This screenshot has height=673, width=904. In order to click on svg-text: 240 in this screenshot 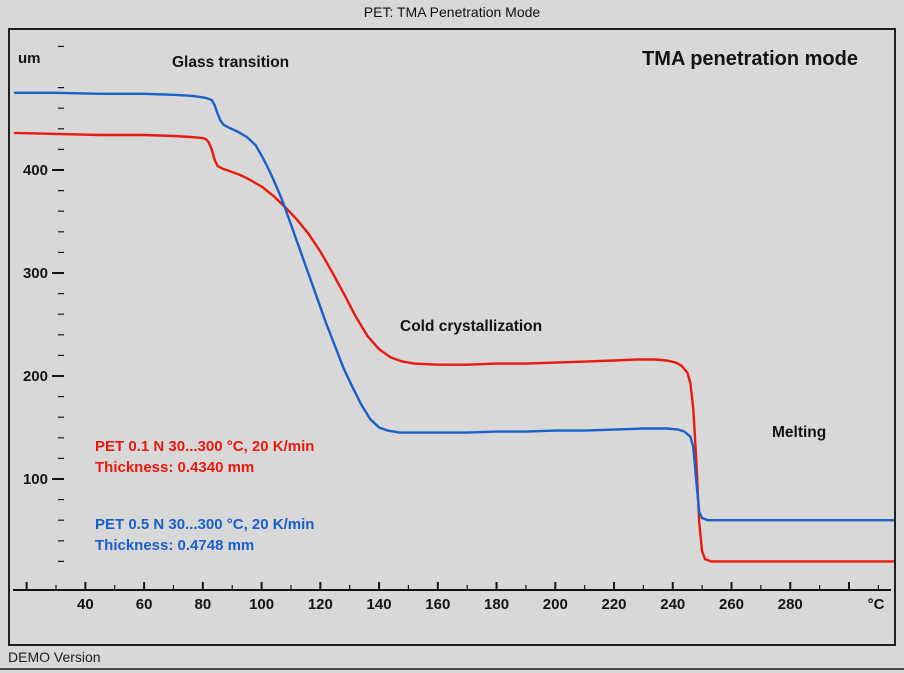, I will do `click(672, 604)`.